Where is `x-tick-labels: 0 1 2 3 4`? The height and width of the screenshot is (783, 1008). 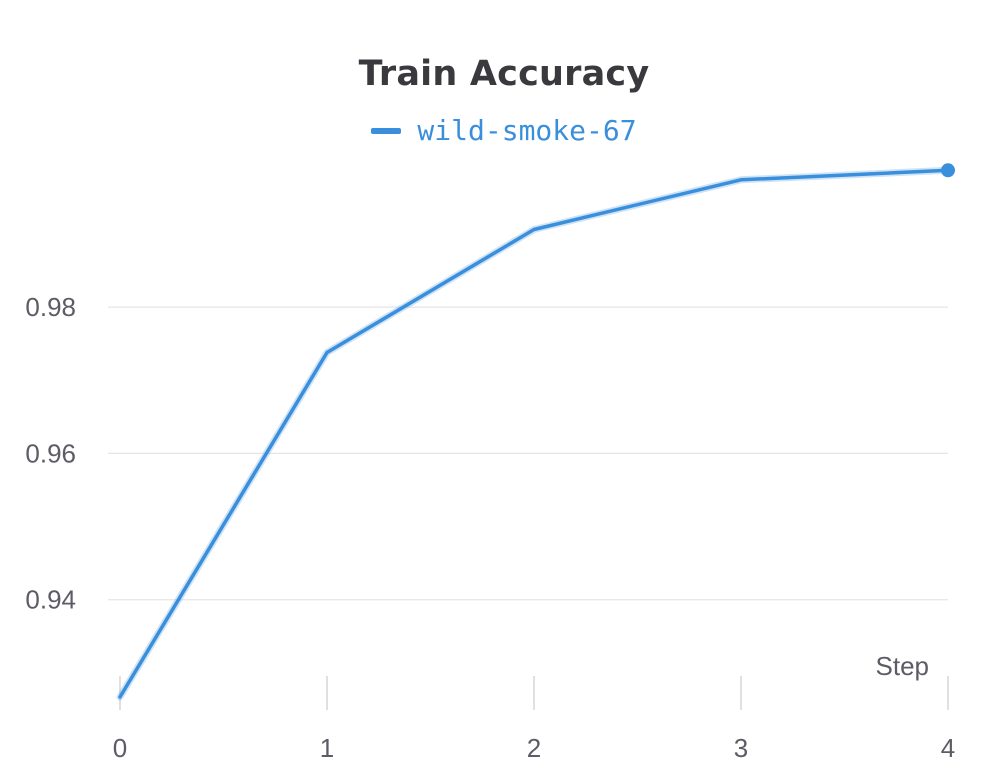 x-tick-labels: 0 1 2 3 4 is located at coordinates (534, 748).